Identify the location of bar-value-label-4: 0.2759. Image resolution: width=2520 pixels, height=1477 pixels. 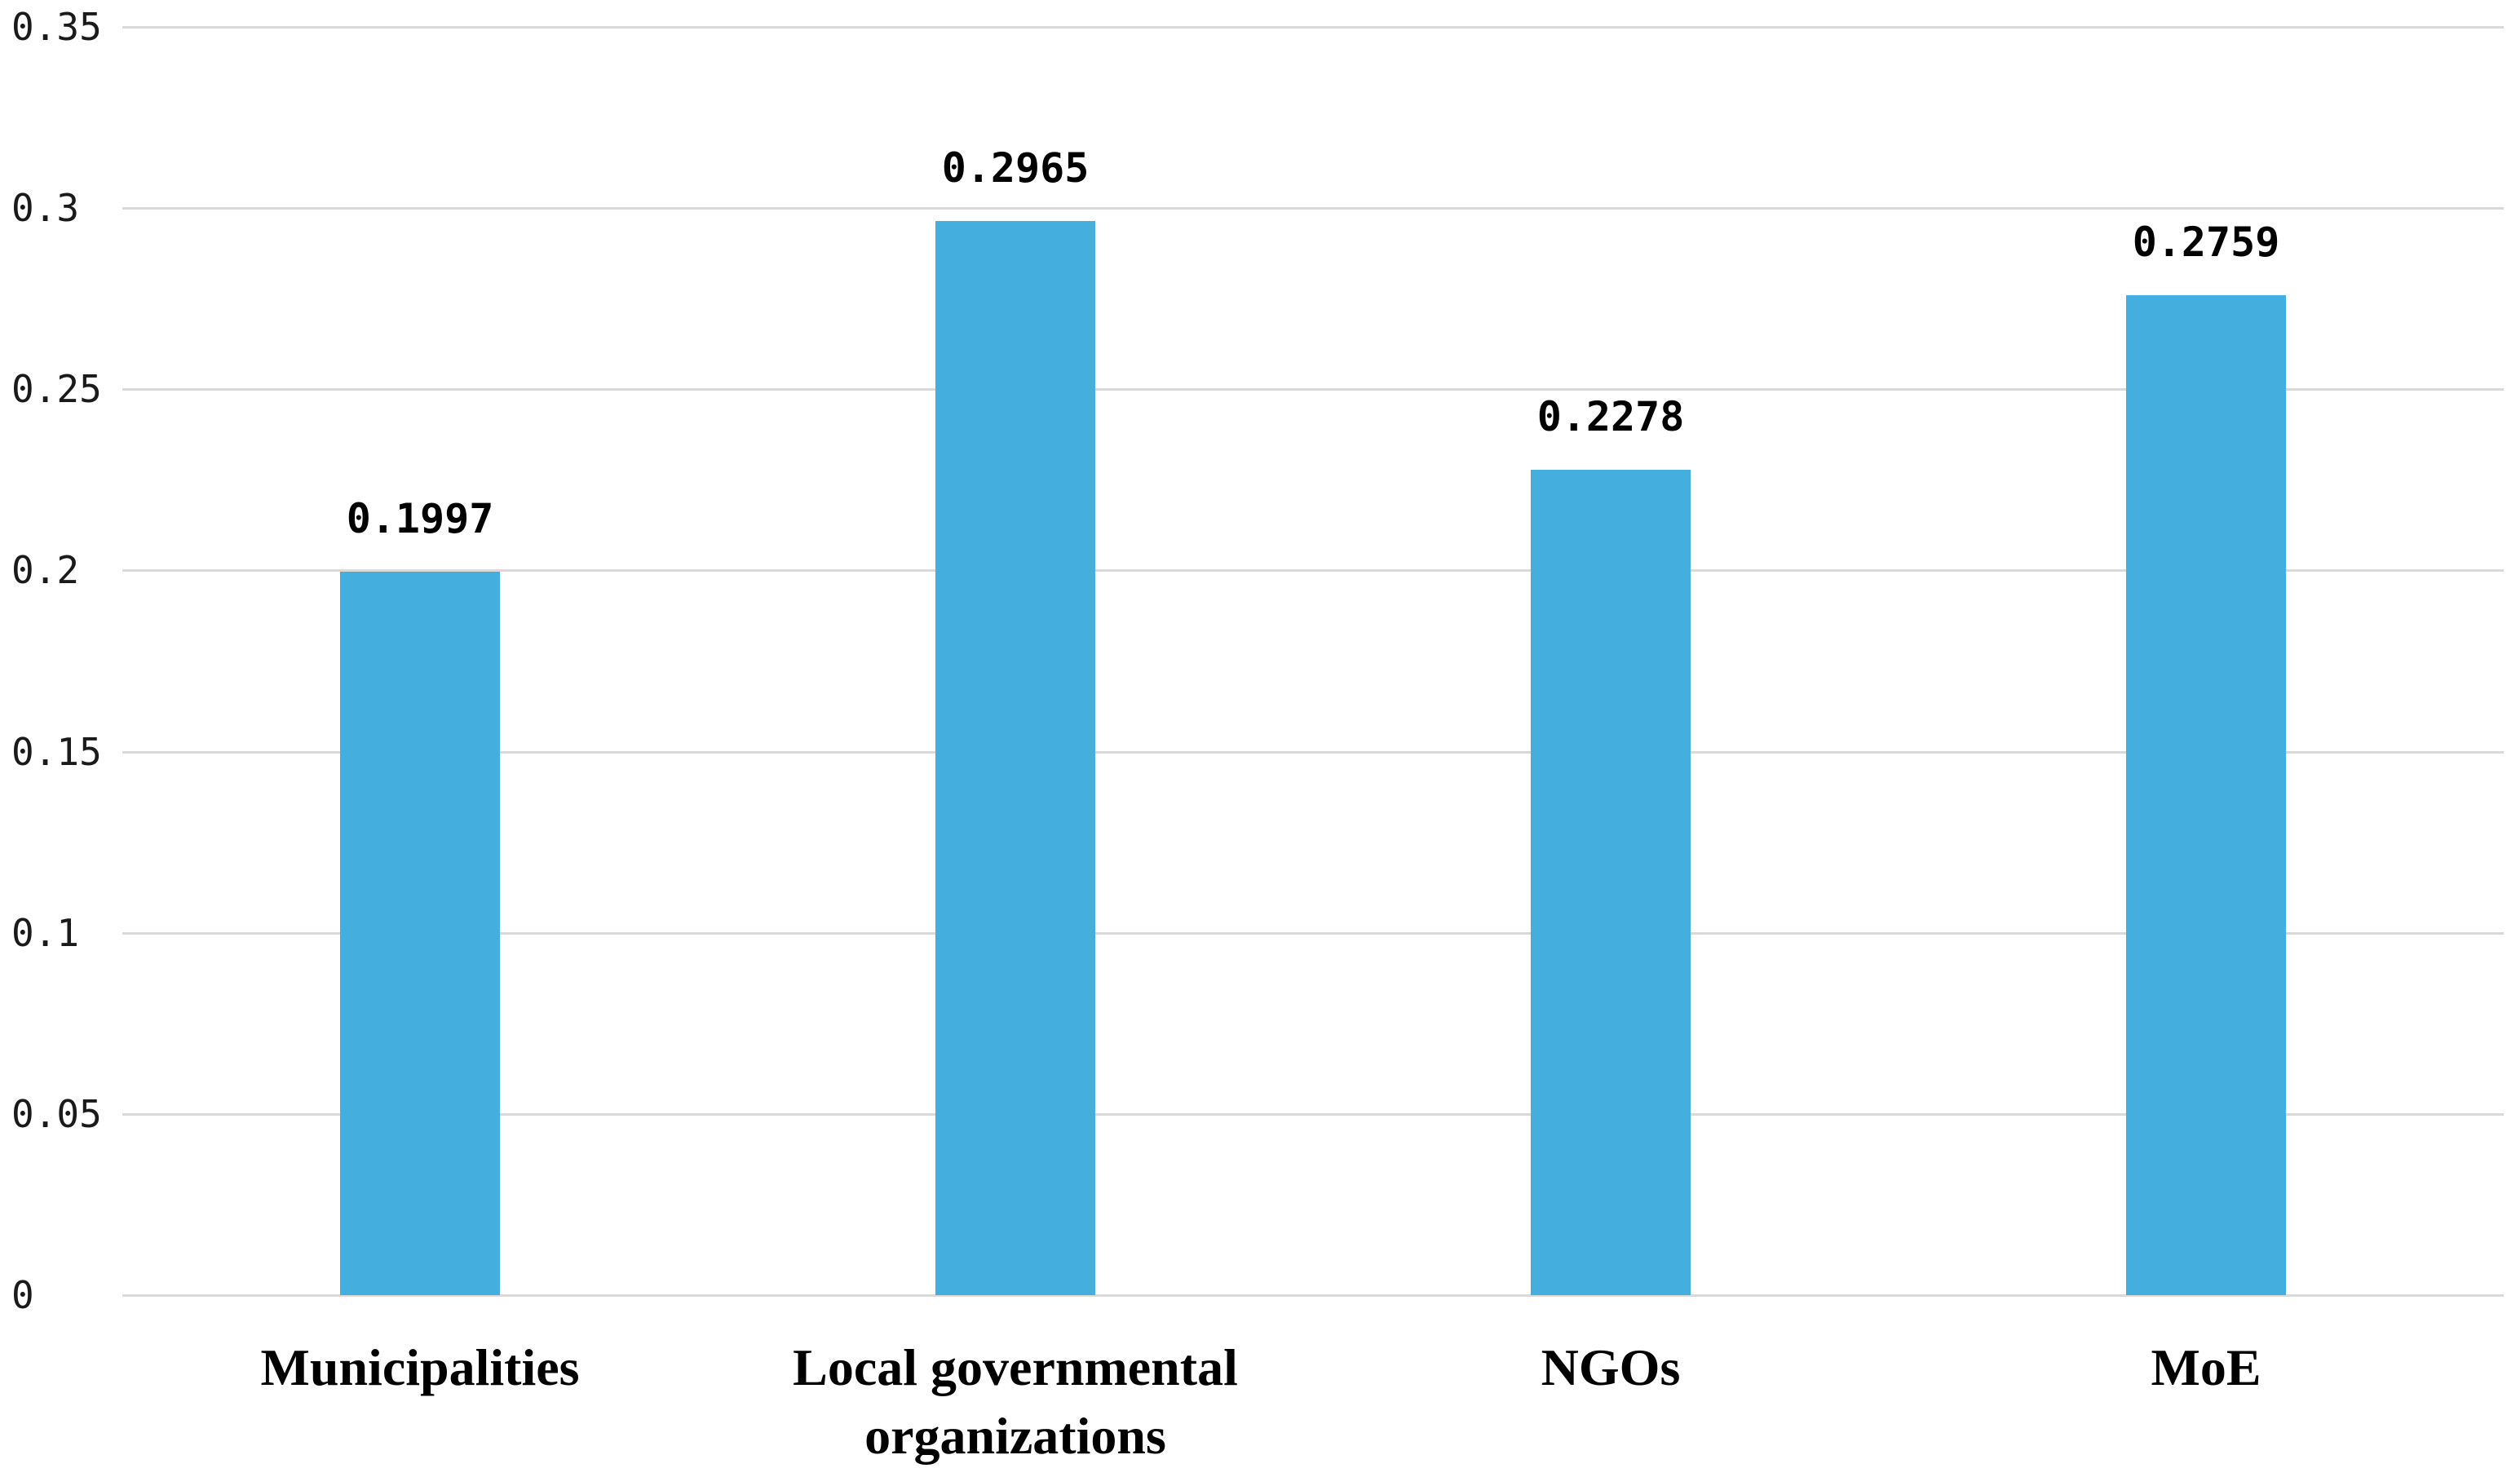
(2206, 243).